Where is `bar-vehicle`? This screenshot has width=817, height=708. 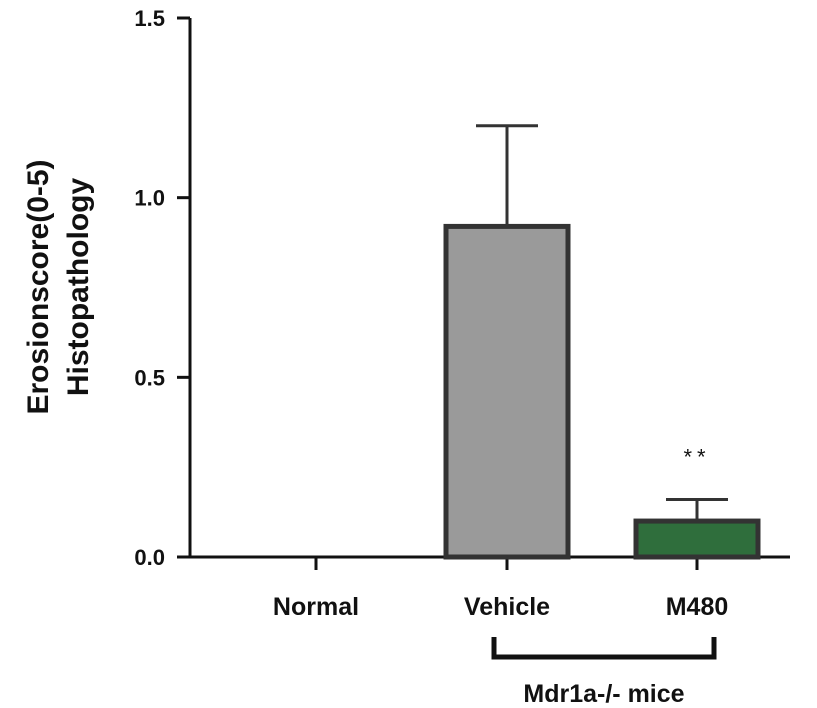
bar-vehicle is located at coordinates (507, 391).